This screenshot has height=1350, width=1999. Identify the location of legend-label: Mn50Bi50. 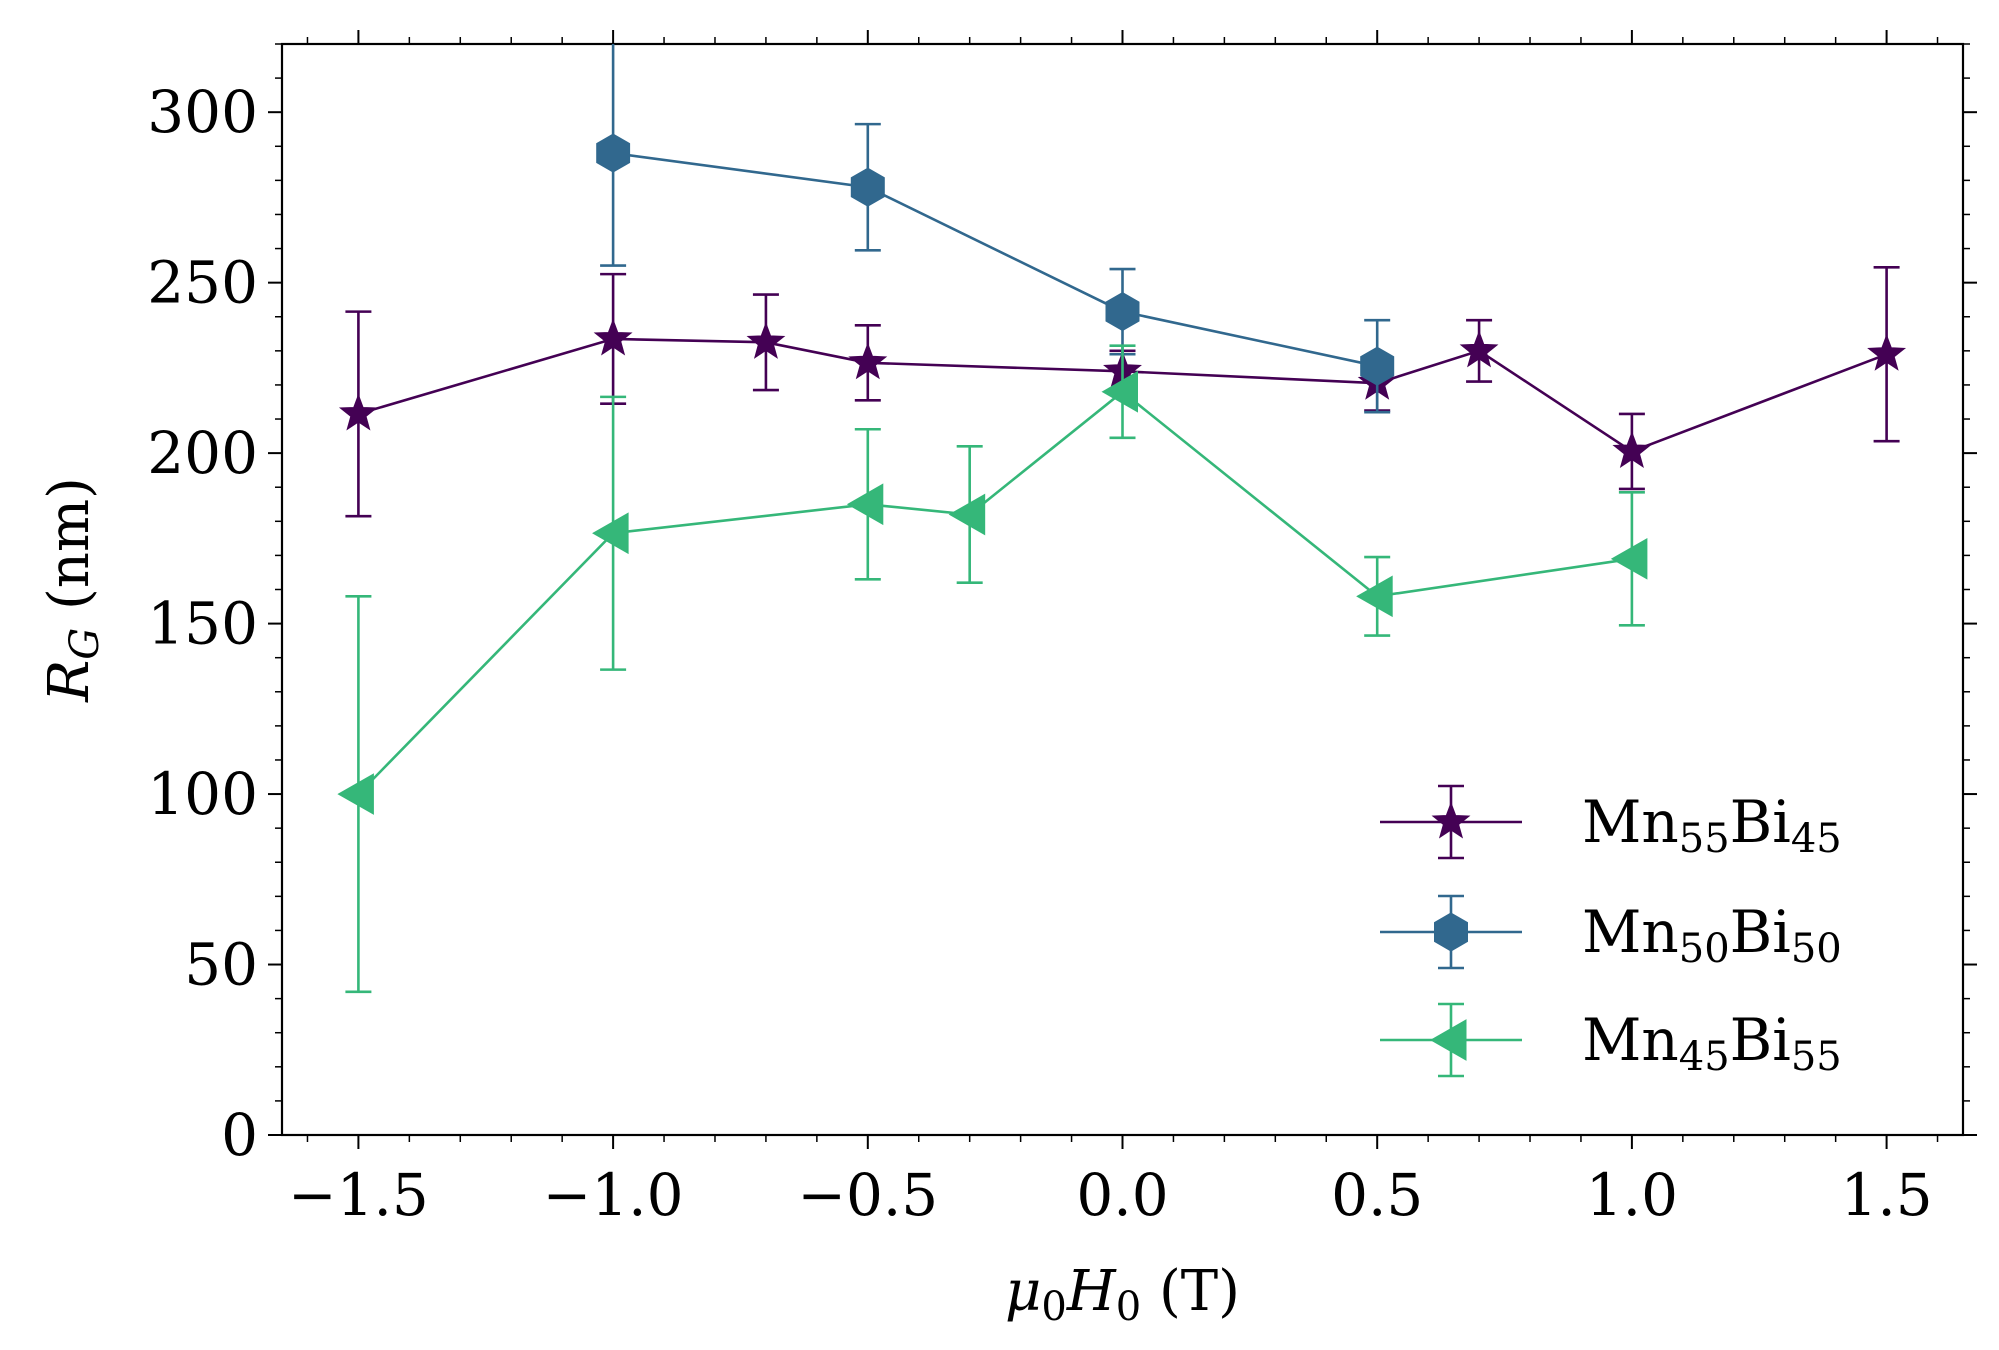
(1712, 935).